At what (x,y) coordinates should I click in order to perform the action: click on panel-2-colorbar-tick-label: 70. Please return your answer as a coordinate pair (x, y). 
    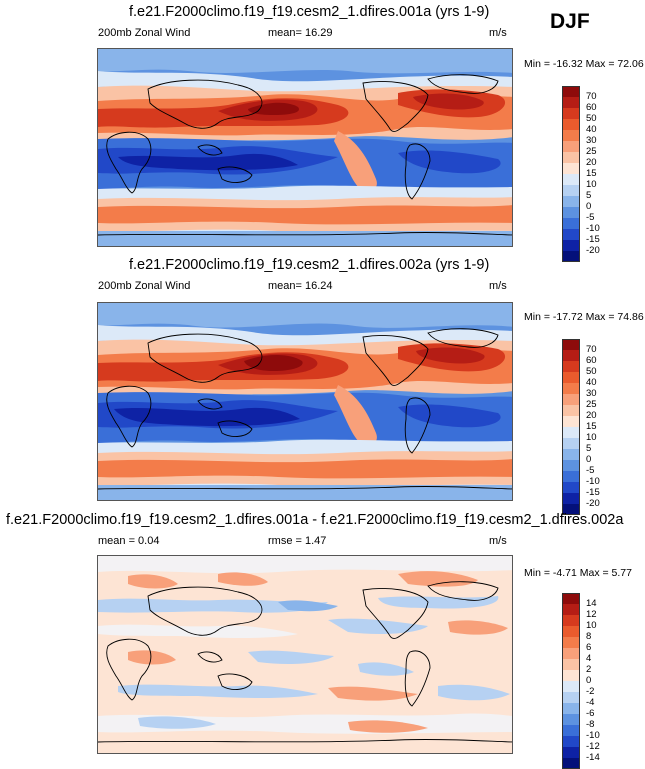
    Looking at the image, I should click on (591, 349).